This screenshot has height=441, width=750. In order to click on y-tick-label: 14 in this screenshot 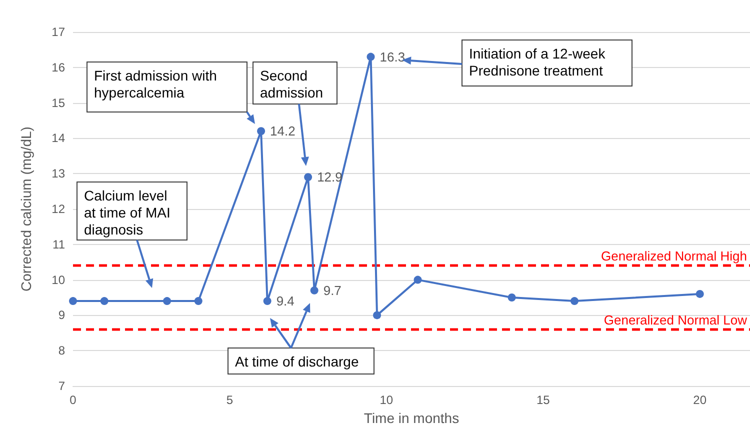, I will do `click(59, 138)`.